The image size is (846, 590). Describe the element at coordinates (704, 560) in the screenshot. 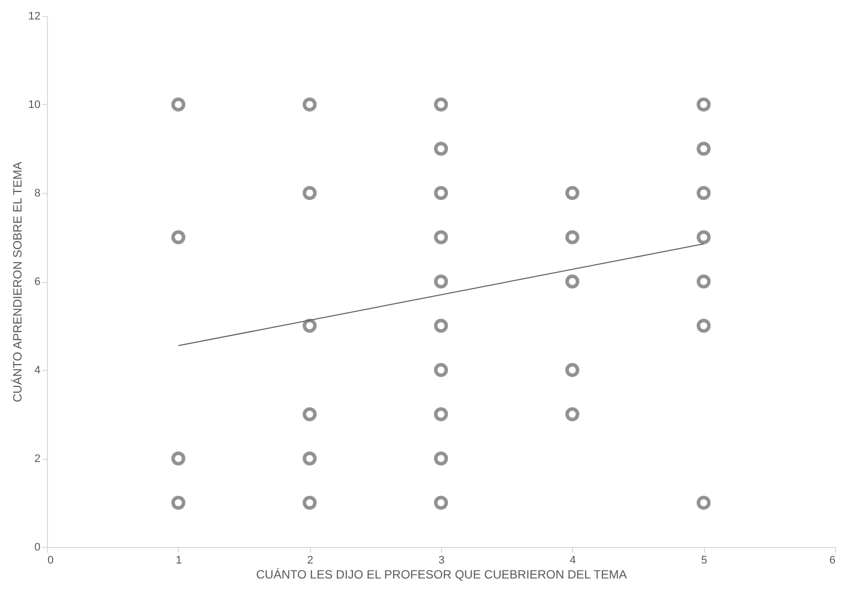

I see `x-tick-label: 5` at that location.